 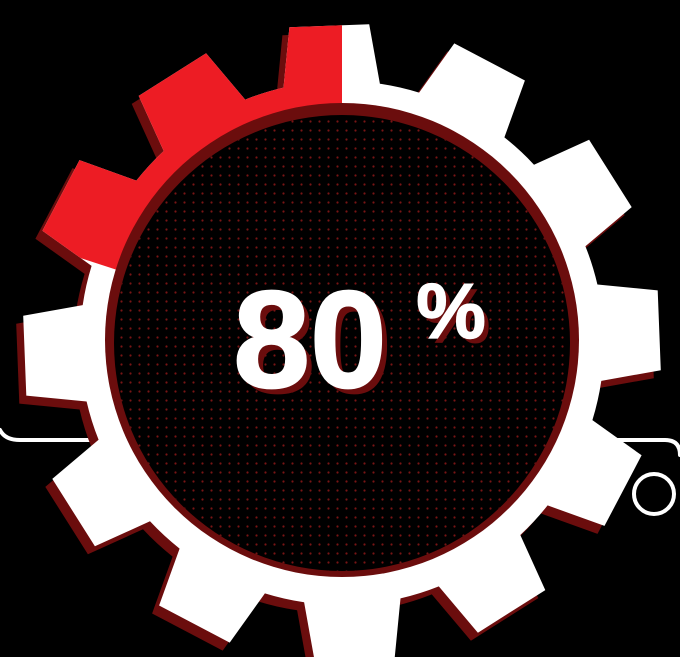 What do you see at coordinates (310, 340) in the screenshot?
I see `percentage-value: 80` at bounding box center [310, 340].